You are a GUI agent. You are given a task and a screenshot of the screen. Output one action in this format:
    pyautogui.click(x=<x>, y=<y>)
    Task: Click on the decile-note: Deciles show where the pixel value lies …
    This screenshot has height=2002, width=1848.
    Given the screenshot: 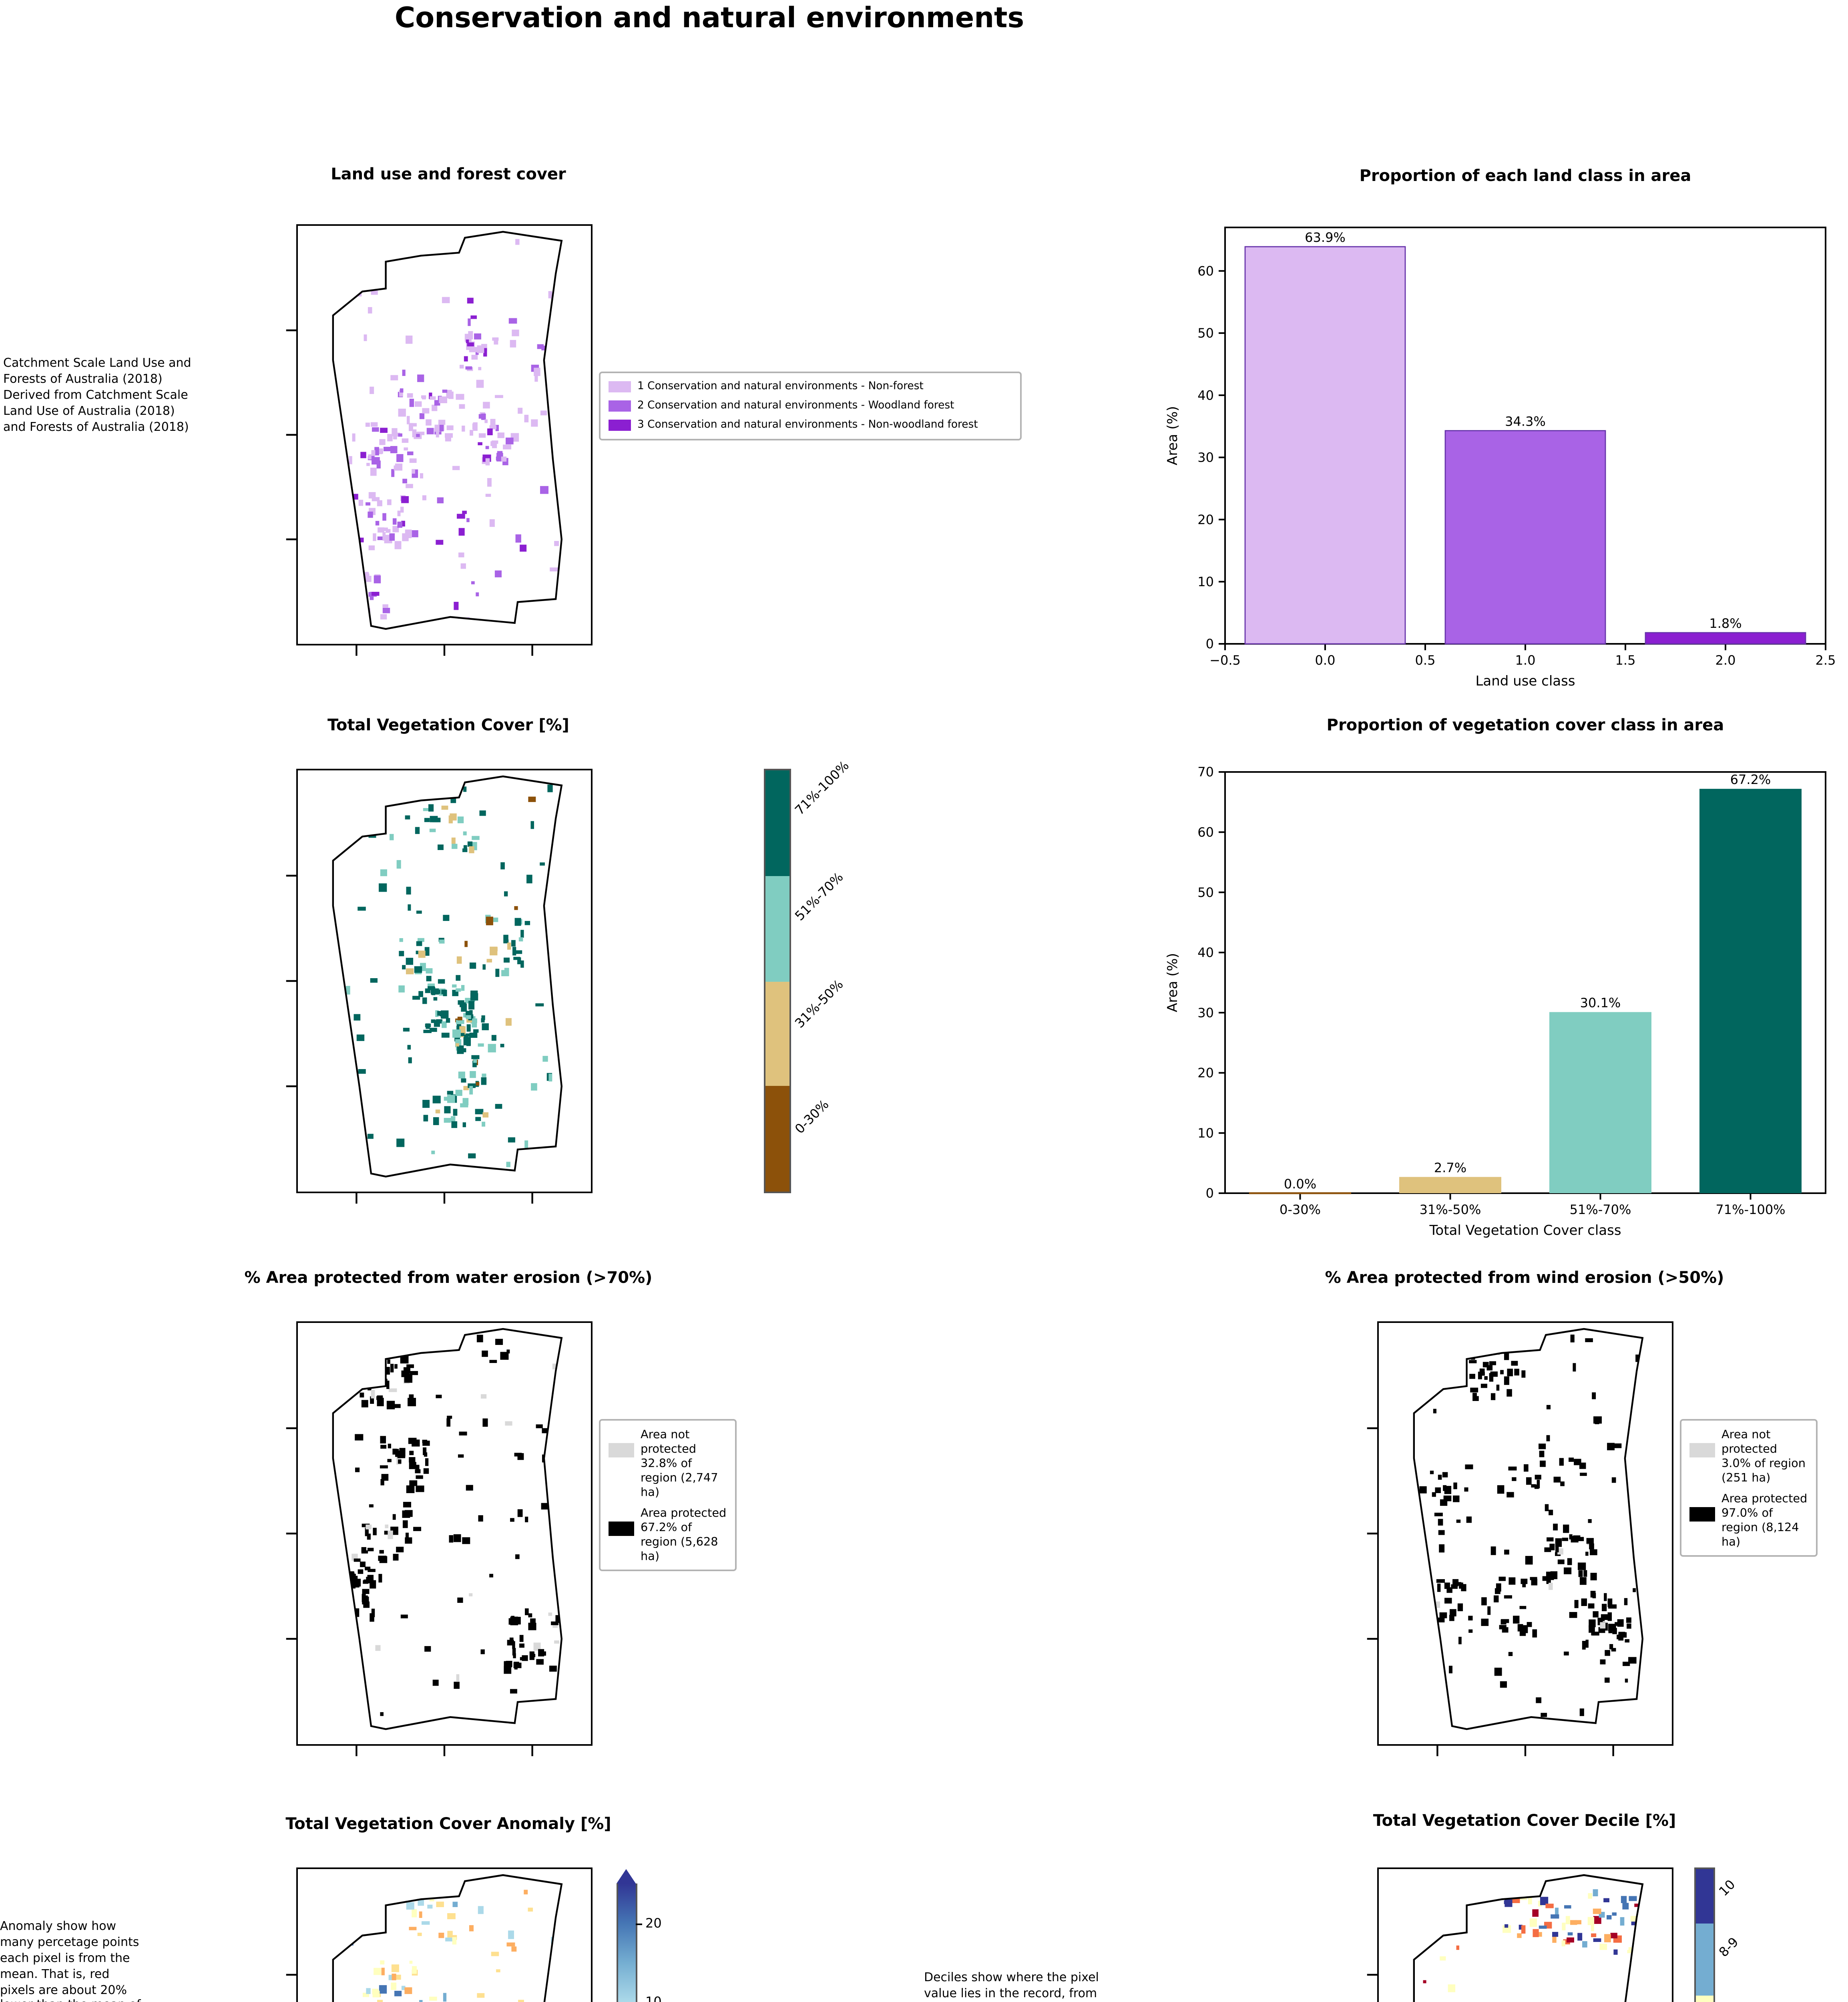 What is the action you would take?
    pyautogui.click(x=1011, y=1986)
    